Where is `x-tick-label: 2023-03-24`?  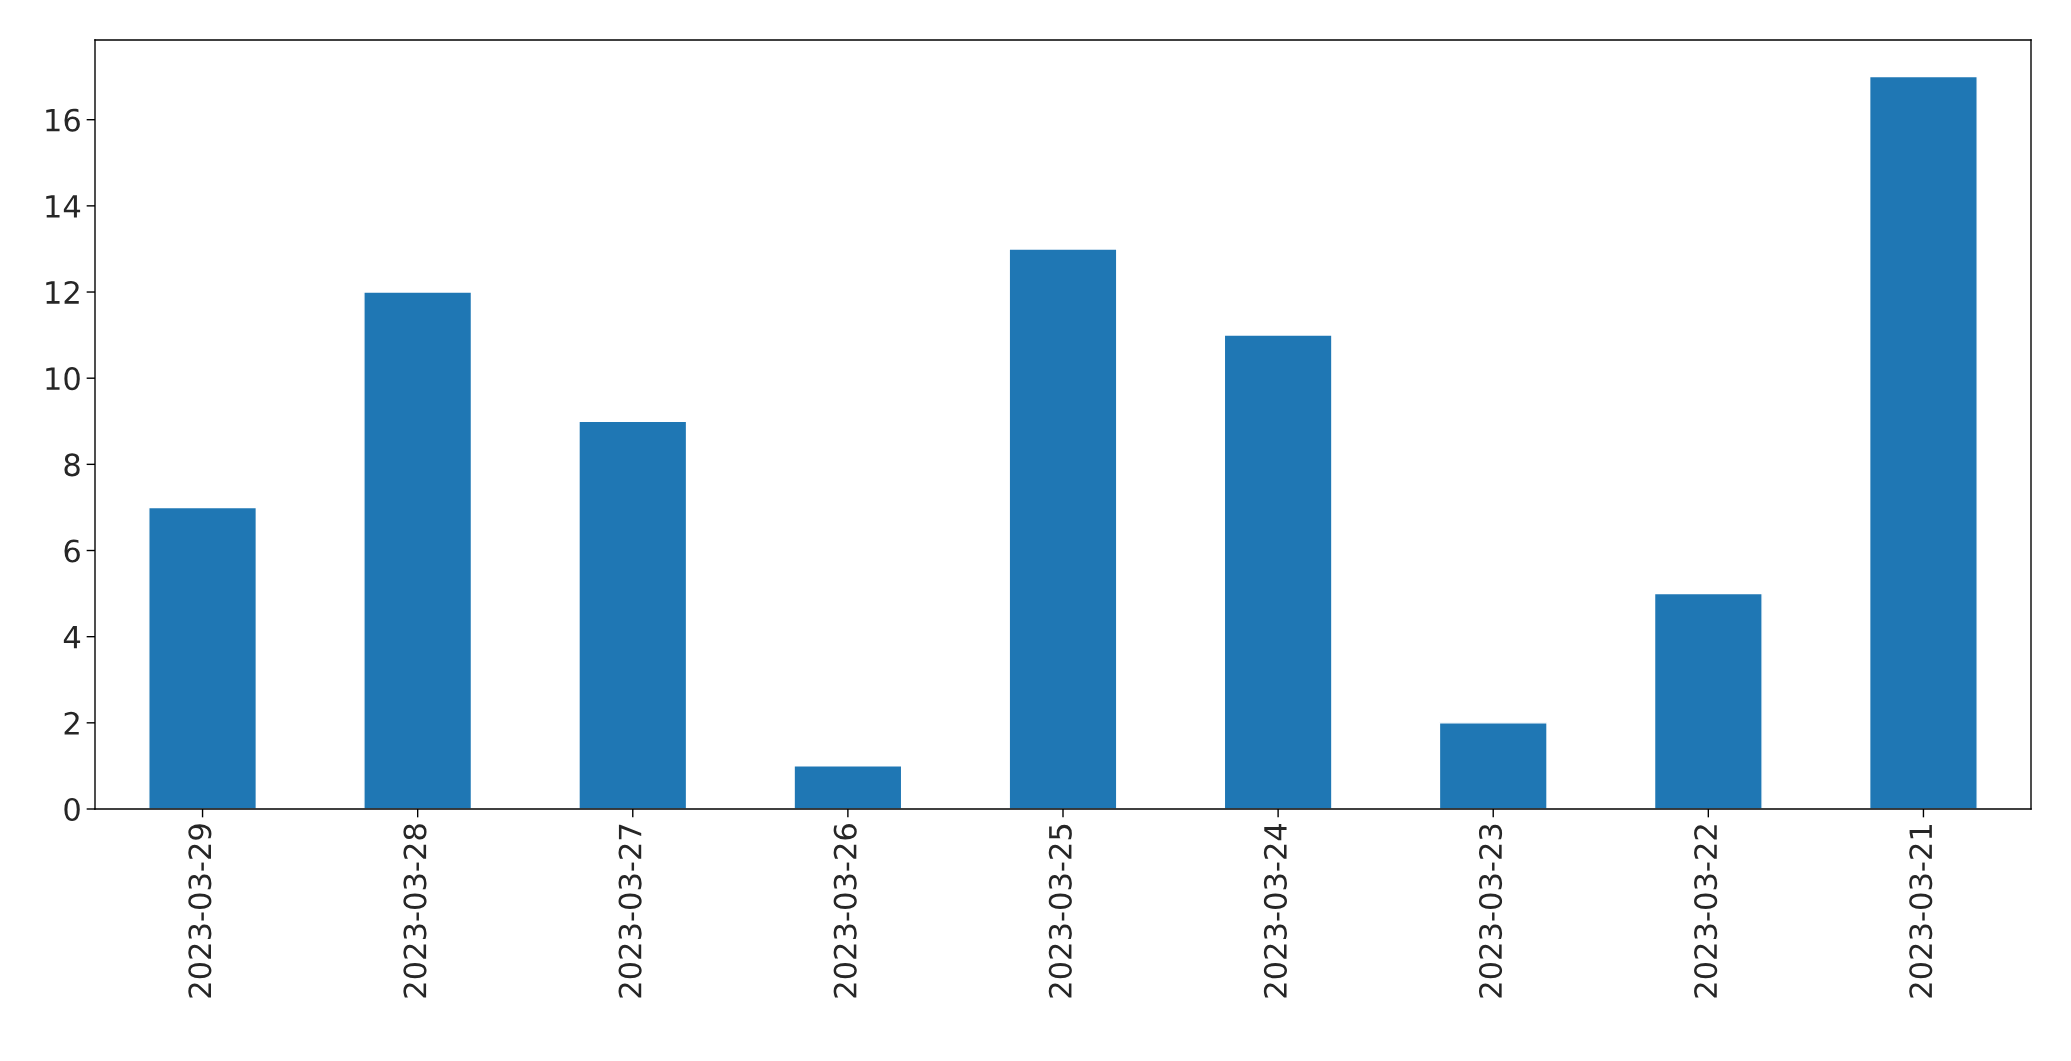 x-tick-label: 2023-03-24 is located at coordinates (1275, 910).